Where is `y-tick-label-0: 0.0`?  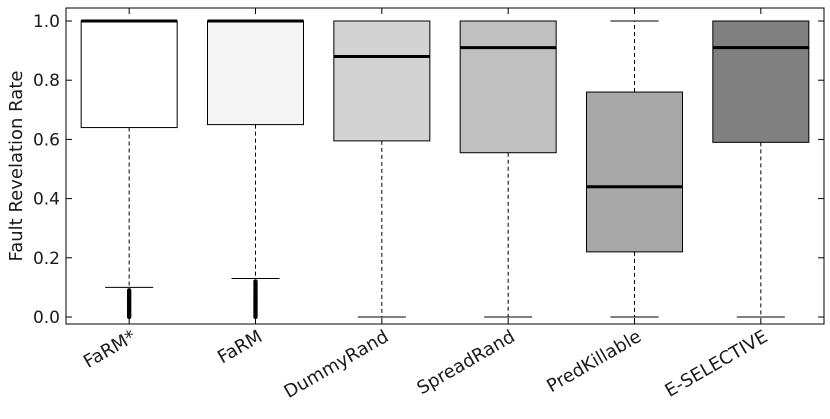
y-tick-label-0: 0.0 is located at coordinates (46, 318).